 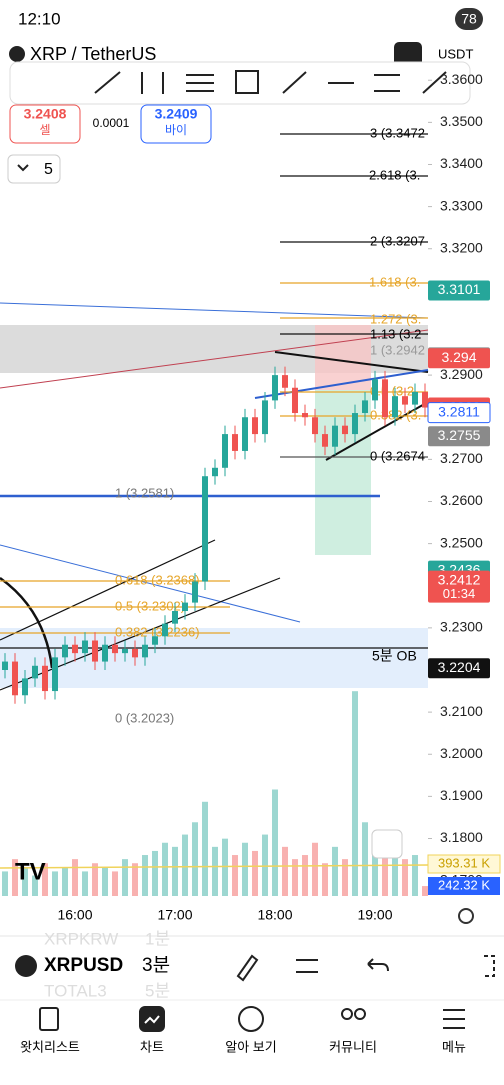 What do you see at coordinates (157, 579) in the screenshot?
I see `fib-label: 0.618 (3.2368)` at bounding box center [157, 579].